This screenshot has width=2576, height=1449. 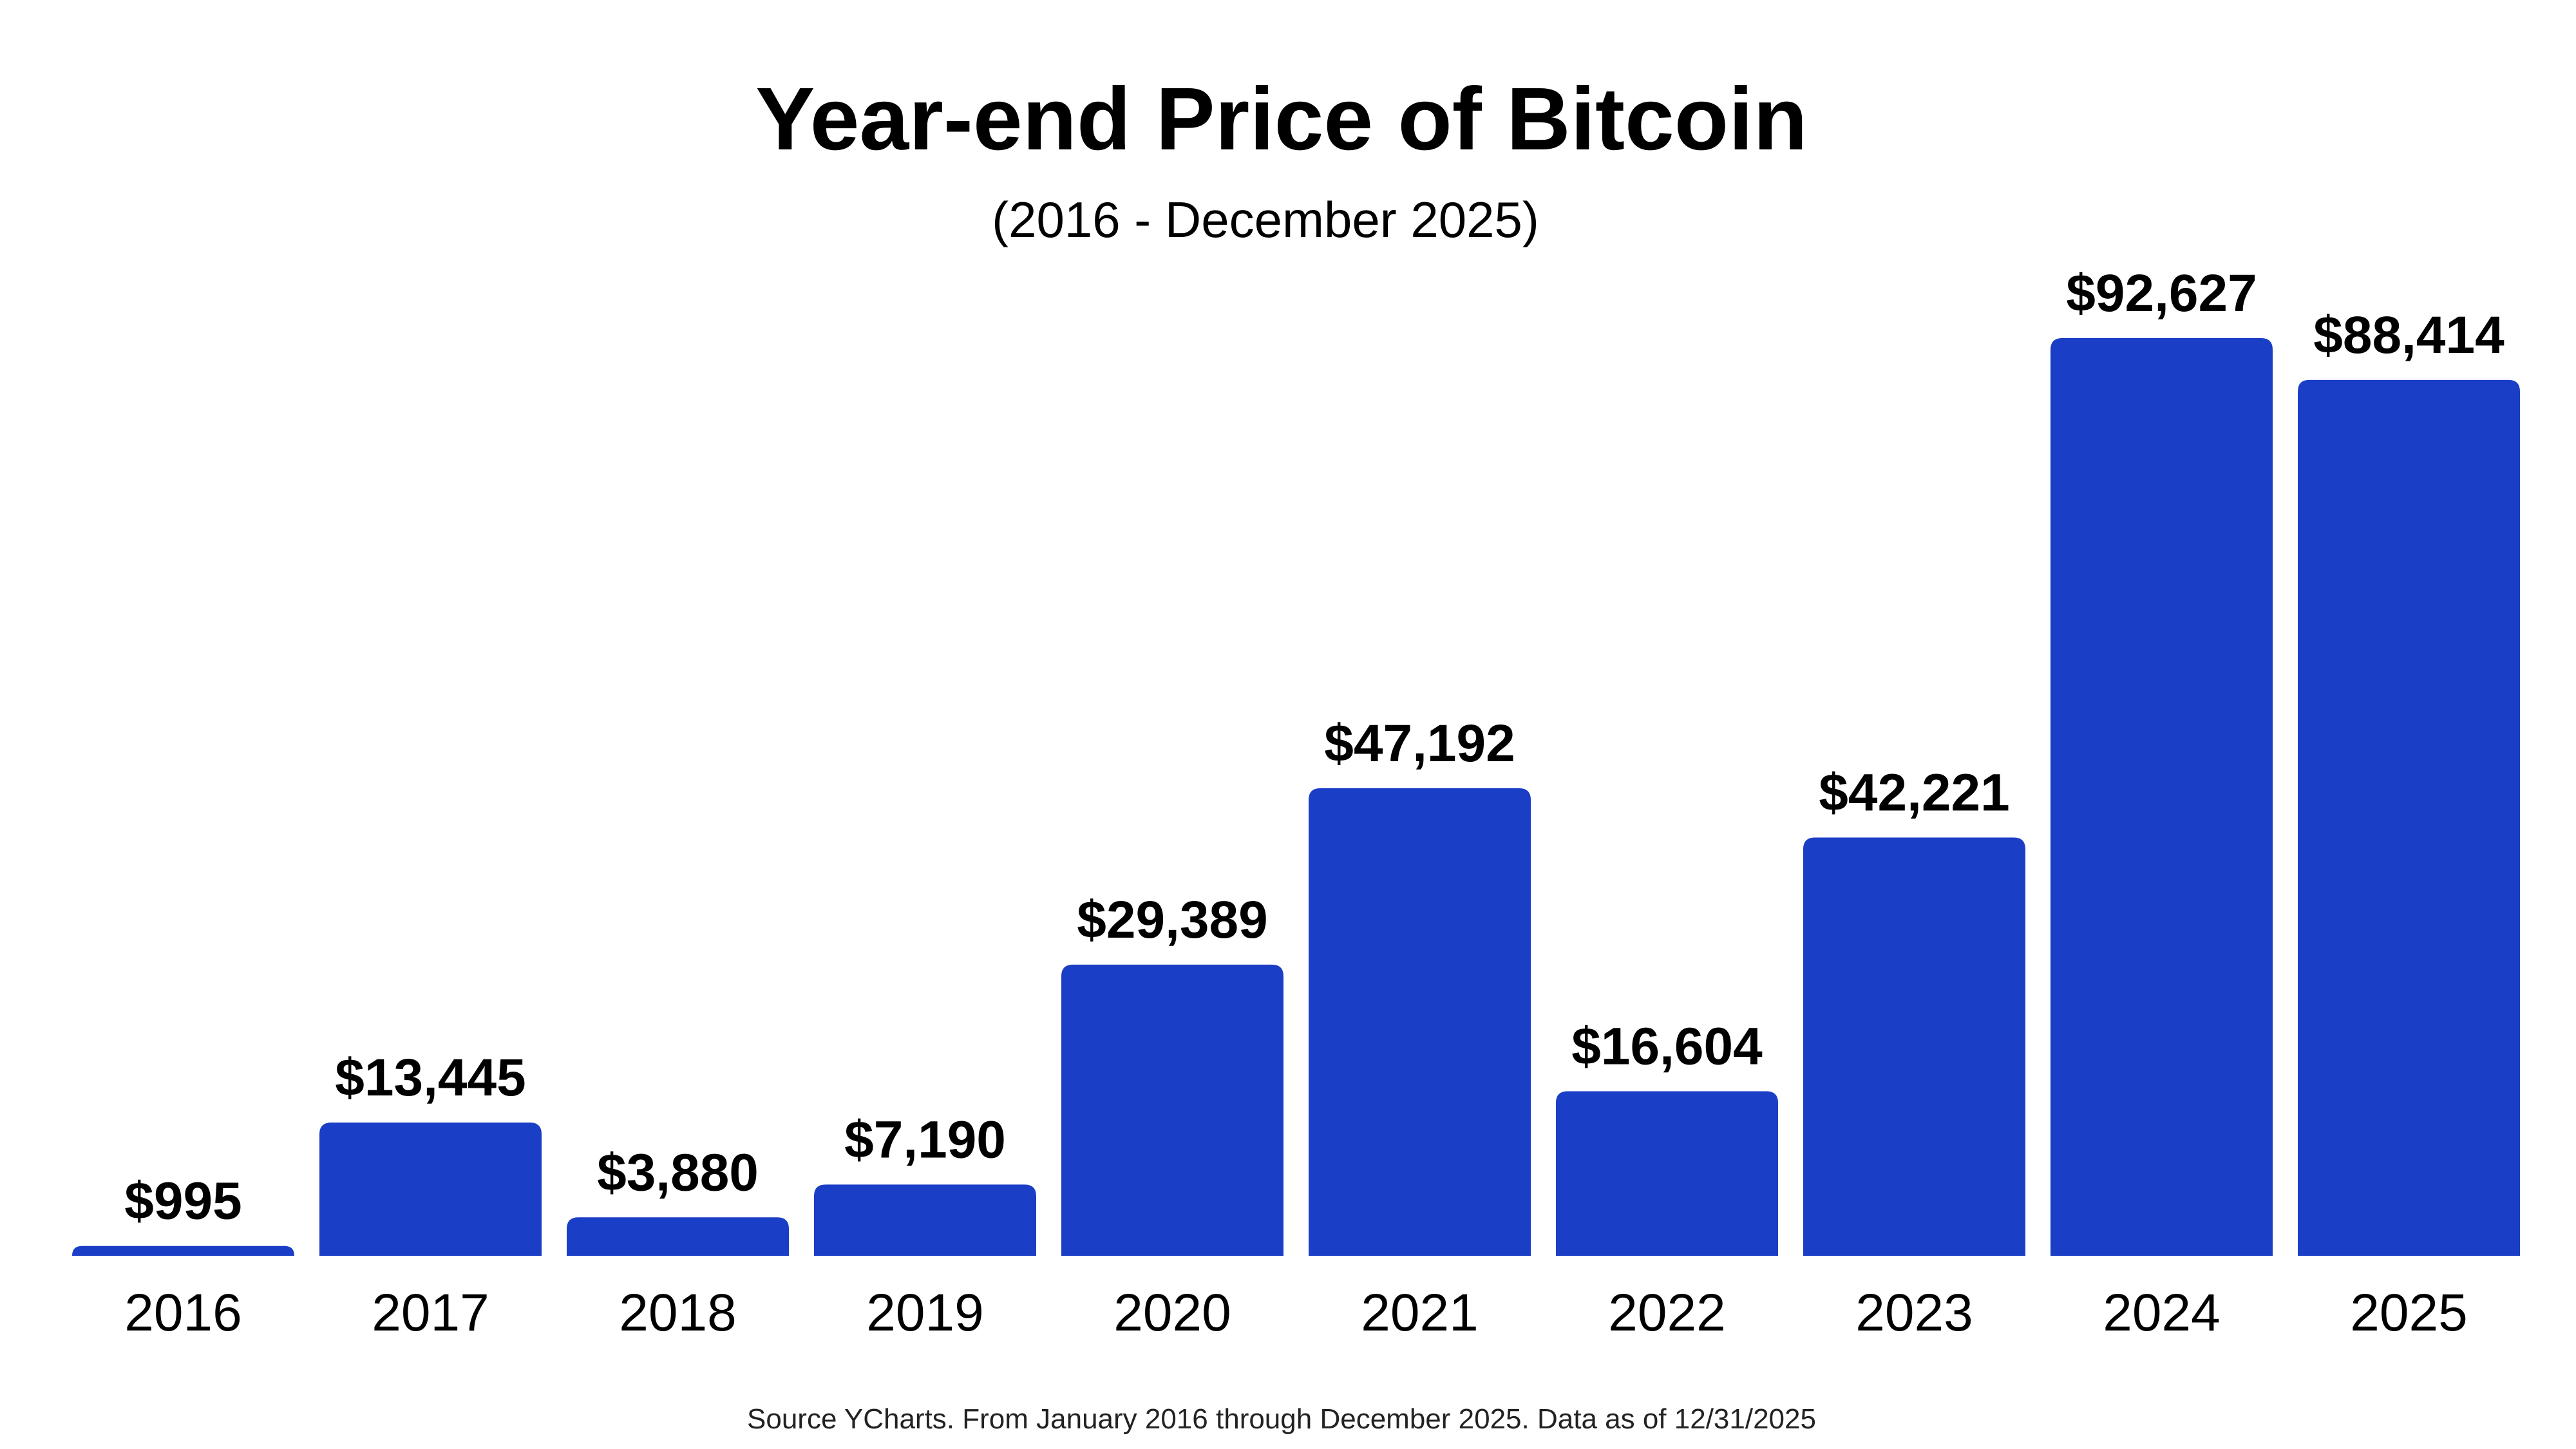 What do you see at coordinates (1667, 1313) in the screenshot?
I see `x-tick-label-2022: 2022` at bounding box center [1667, 1313].